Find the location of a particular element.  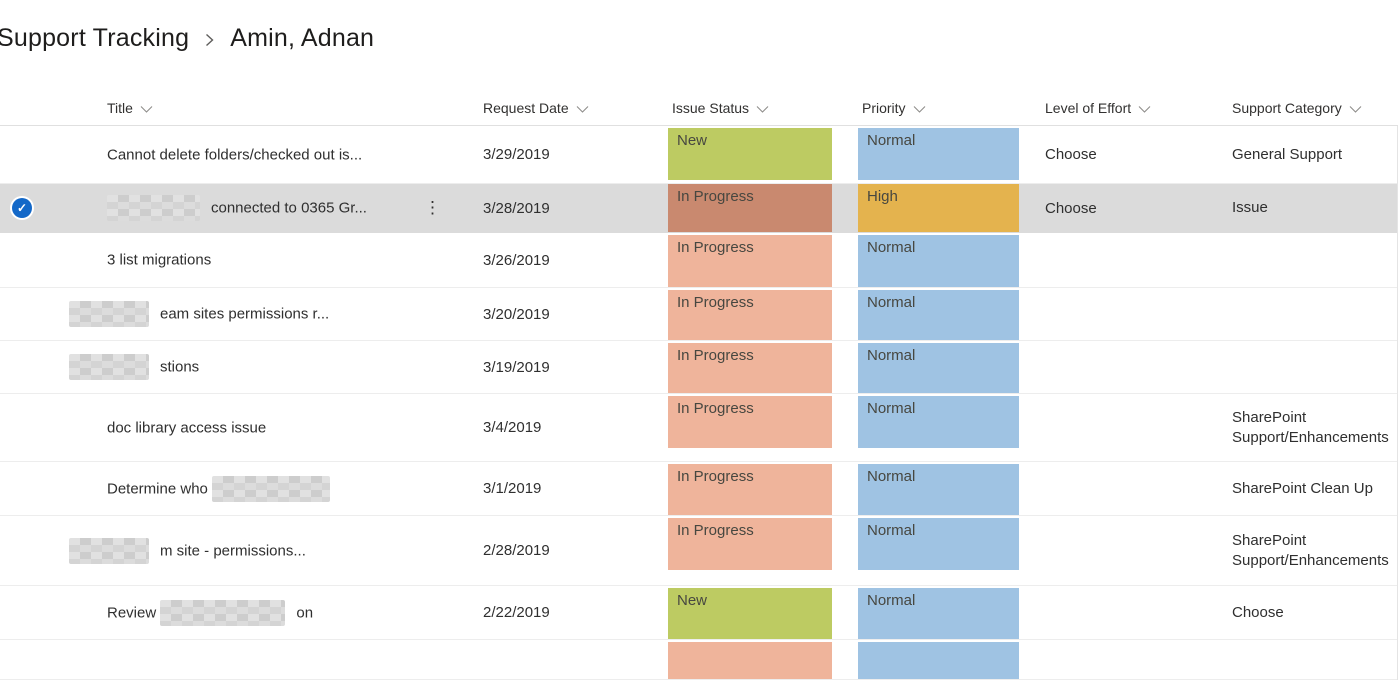

priority-chip is located at coordinates (938, 660).